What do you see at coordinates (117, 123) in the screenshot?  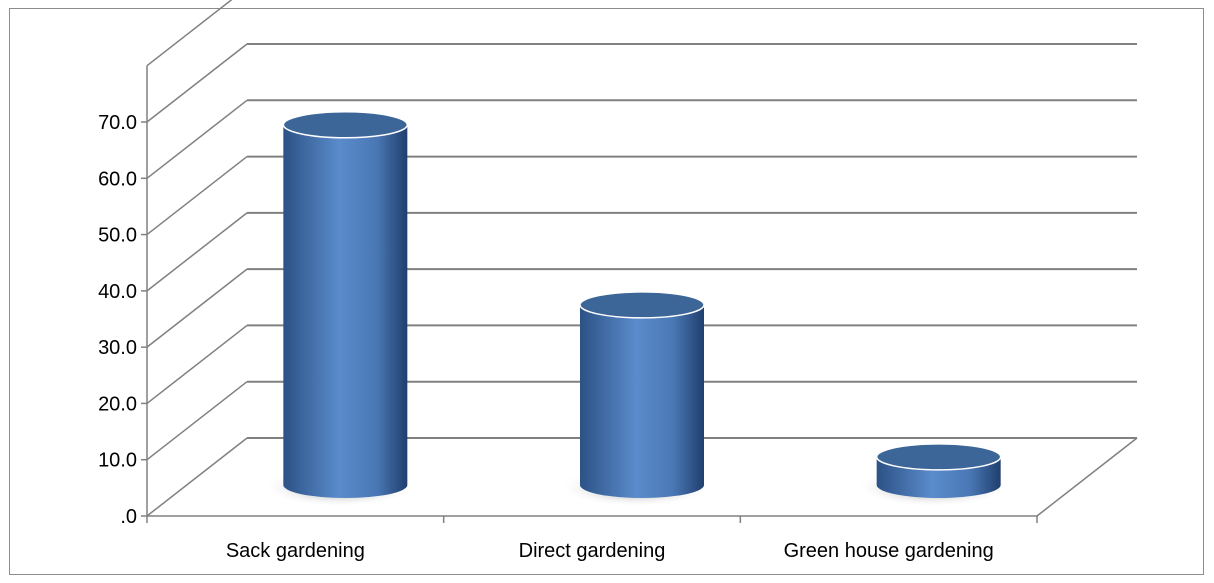 I see `y-tick-label: 70.0` at bounding box center [117, 123].